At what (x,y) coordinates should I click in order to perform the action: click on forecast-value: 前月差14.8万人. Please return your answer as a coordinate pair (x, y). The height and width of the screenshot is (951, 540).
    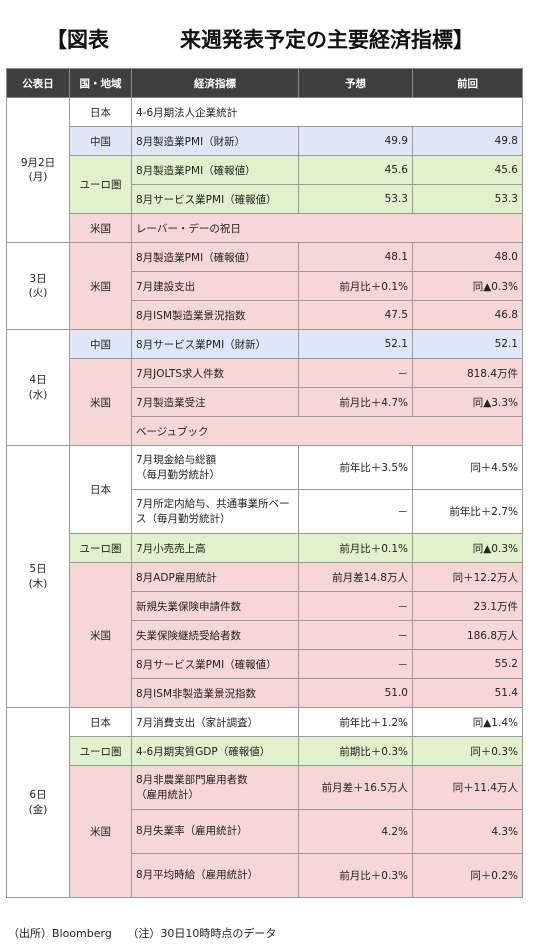
    Looking at the image, I should click on (355, 577).